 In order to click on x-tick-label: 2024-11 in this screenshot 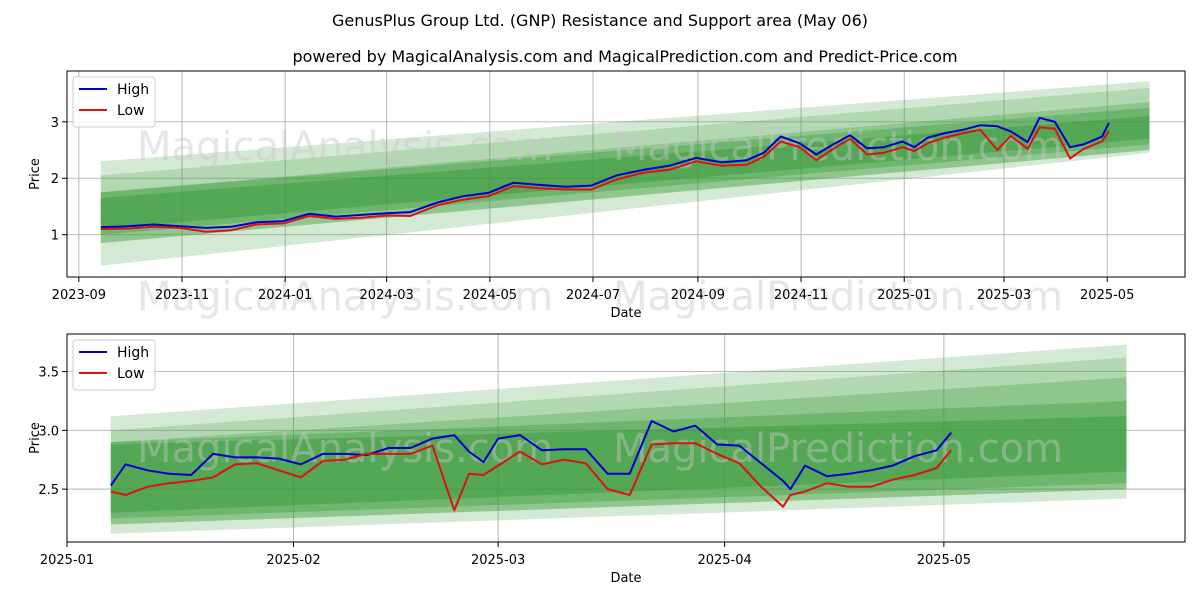, I will do `click(801, 295)`.